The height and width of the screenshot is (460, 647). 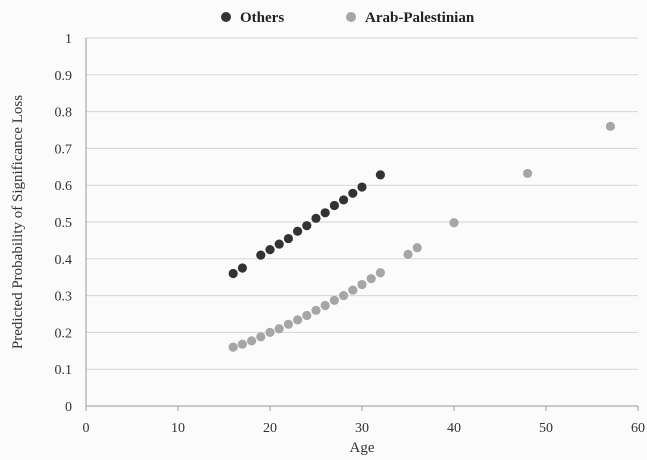 I want to click on legend-marker-arab-palestinian, so click(x=351, y=17).